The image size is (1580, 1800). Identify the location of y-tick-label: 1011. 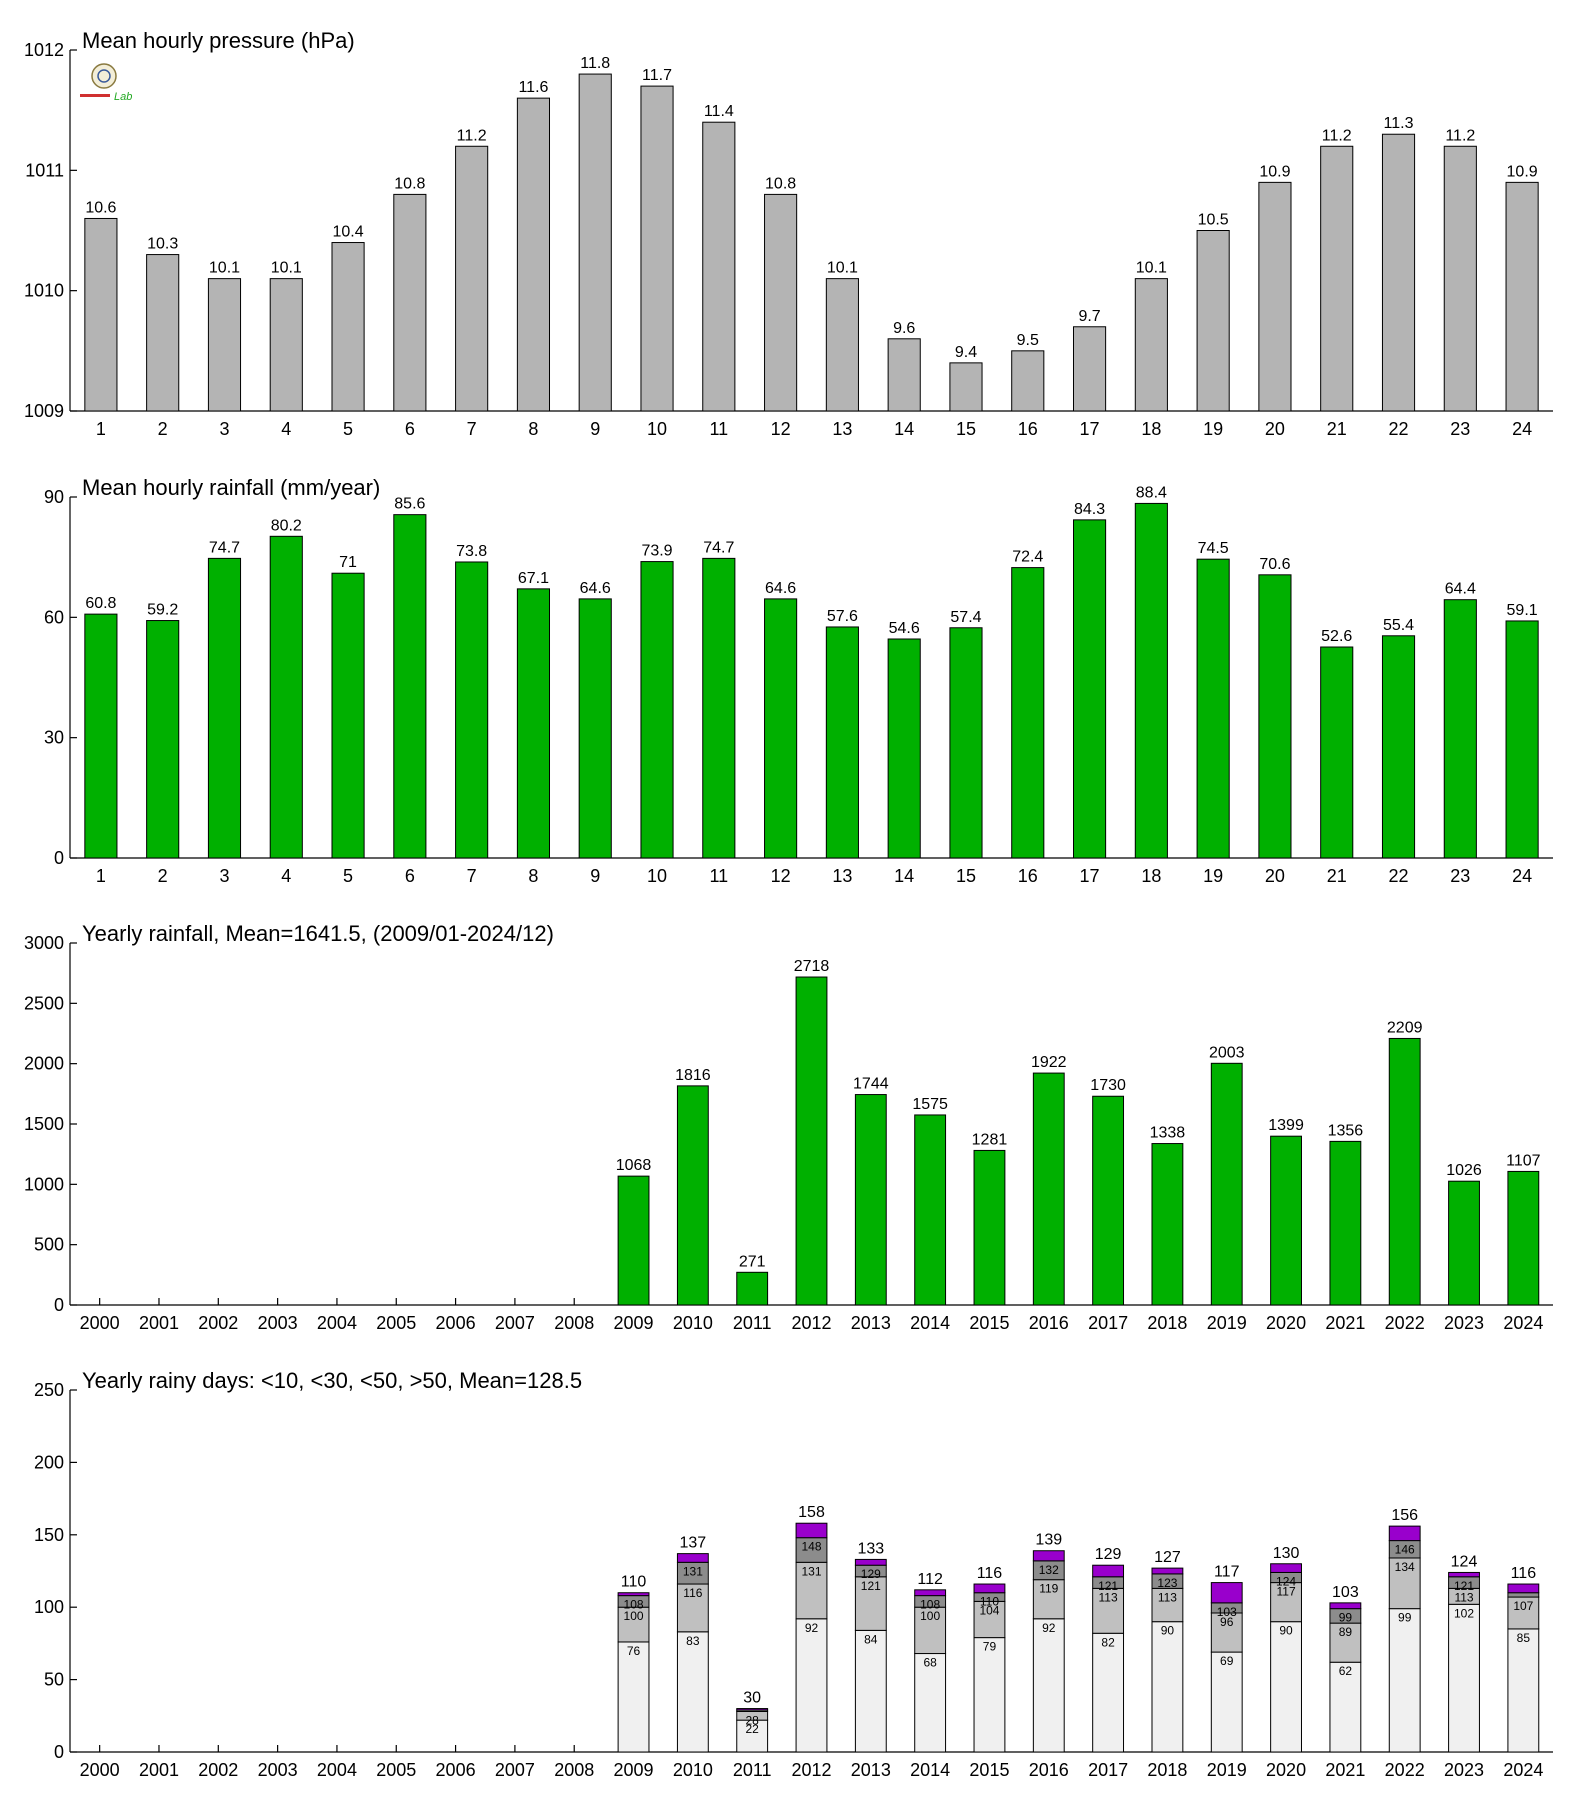
(44, 170).